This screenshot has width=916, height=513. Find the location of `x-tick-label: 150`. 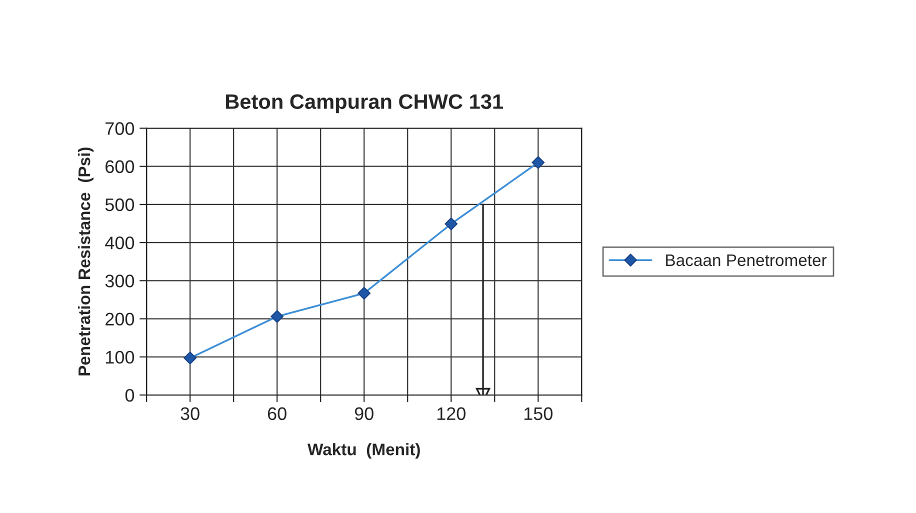

x-tick-label: 150 is located at coordinates (538, 413).